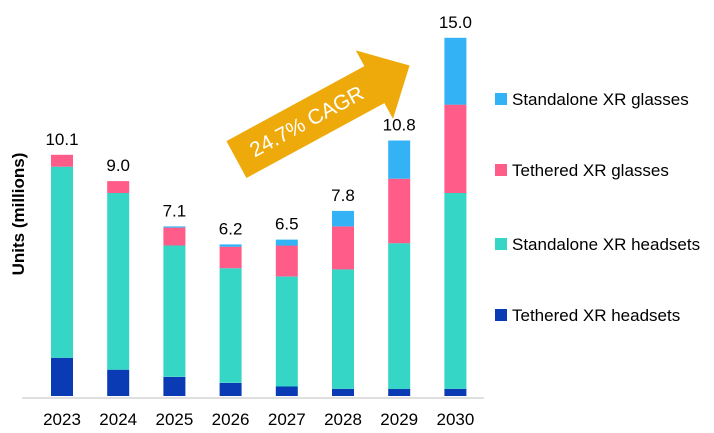 The height and width of the screenshot is (433, 714). I want to click on legend-label-tethered-xr-glasses: Tethered XR glasses, so click(590, 170).